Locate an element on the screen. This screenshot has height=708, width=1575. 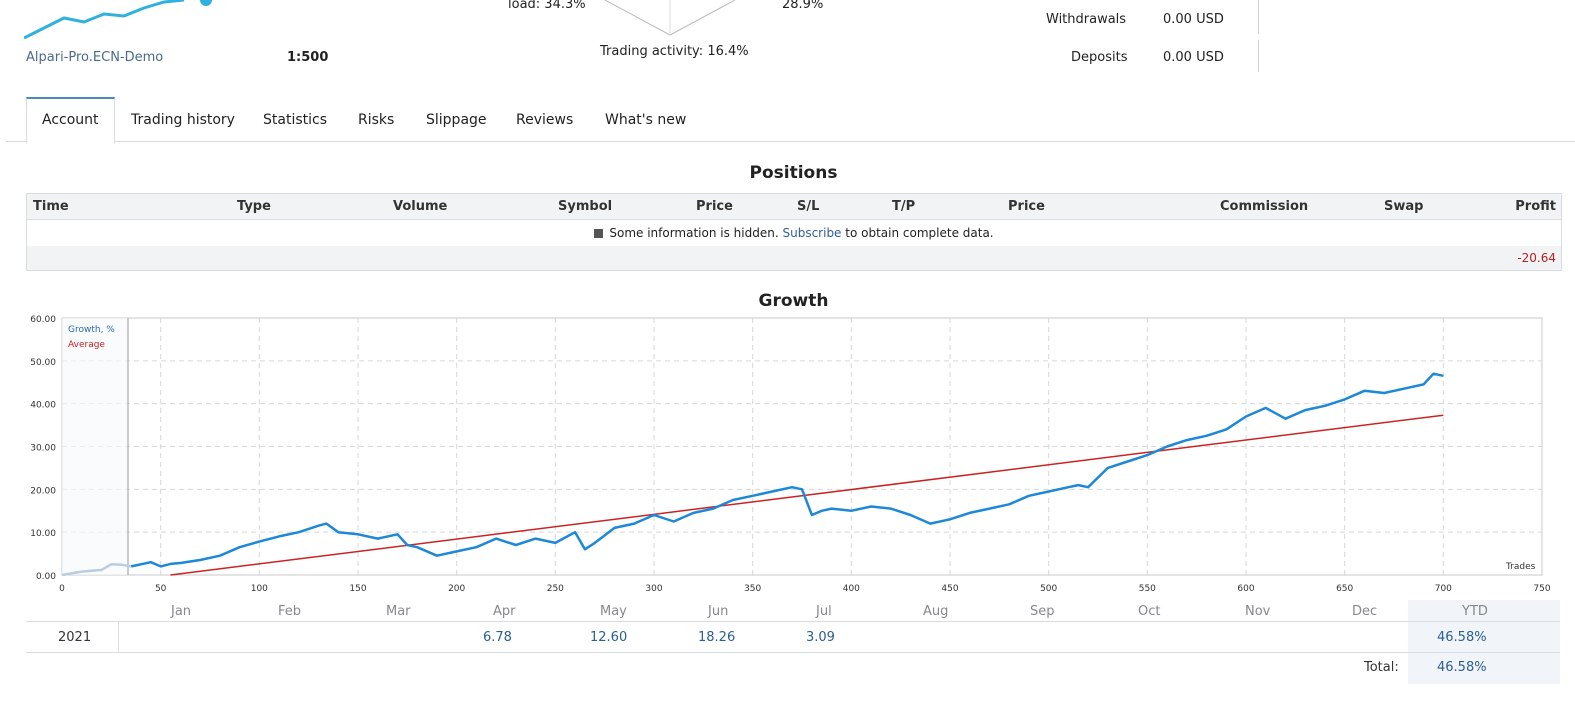
trading-activity: Trading activity: 16.4% is located at coordinates (674, 51).